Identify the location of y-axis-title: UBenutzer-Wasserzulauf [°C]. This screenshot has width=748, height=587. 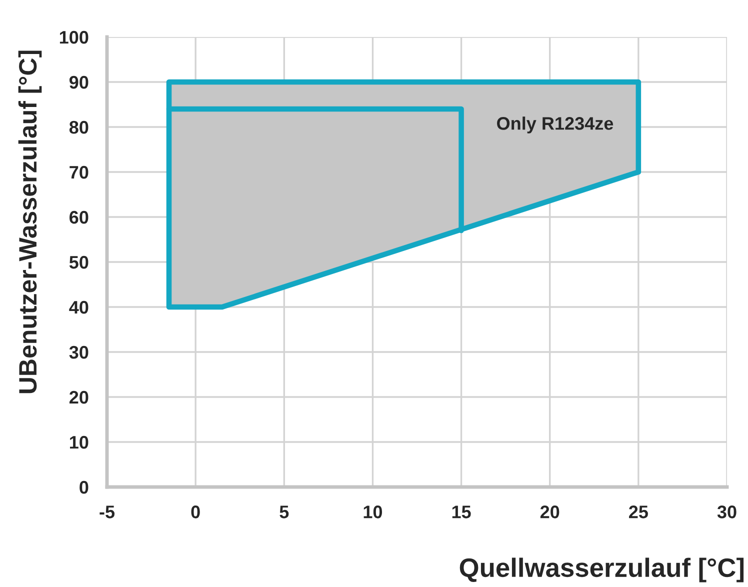
(30, 222).